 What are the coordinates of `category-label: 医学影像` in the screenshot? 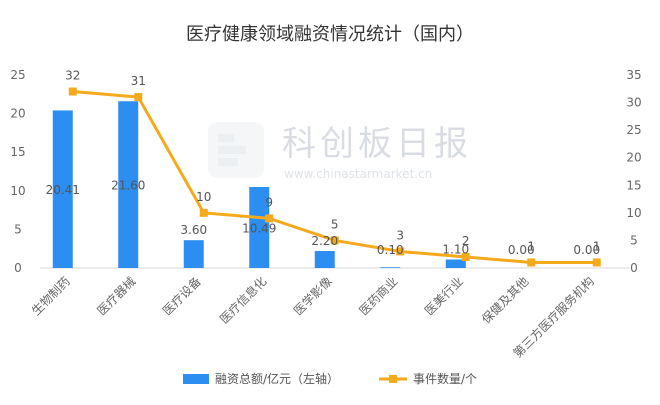 It's located at (312, 296).